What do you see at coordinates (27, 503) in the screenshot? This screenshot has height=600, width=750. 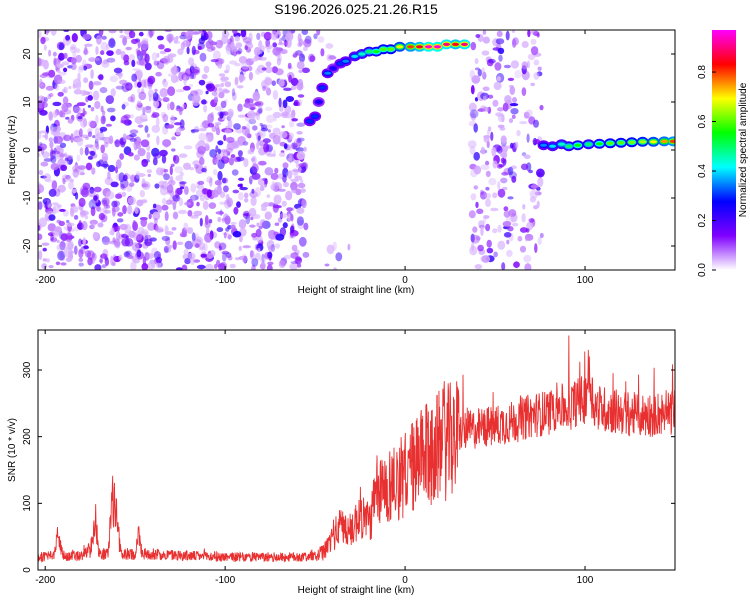 I see `y-tick-label: 100` at bounding box center [27, 503].